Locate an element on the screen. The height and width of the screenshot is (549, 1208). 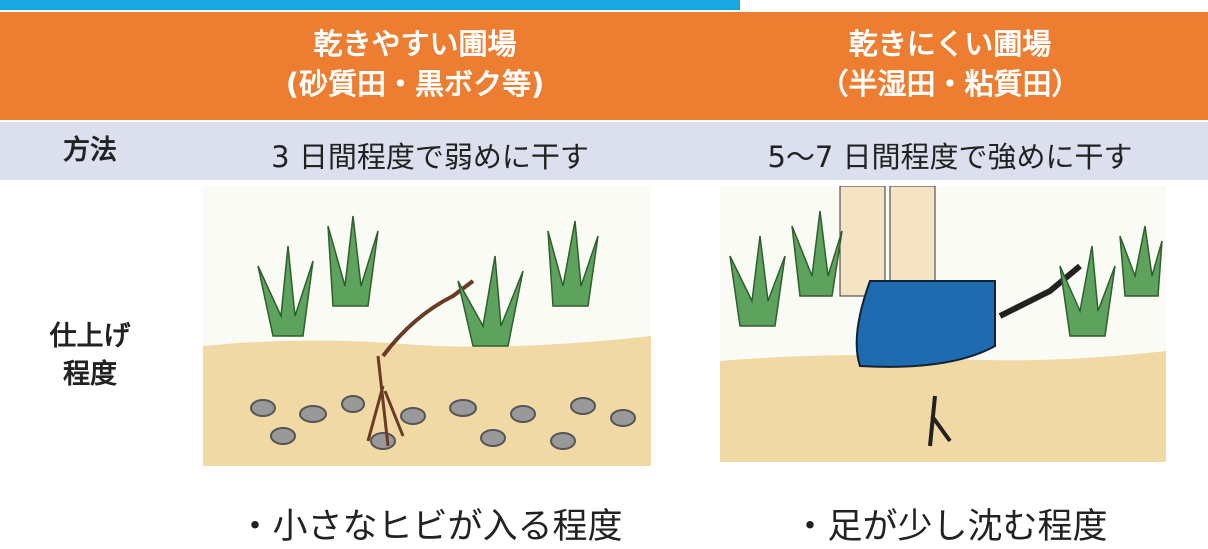
column-header: 乾きやすい圃場 (砂質田・黒ボク等) is located at coordinates (415, 64).